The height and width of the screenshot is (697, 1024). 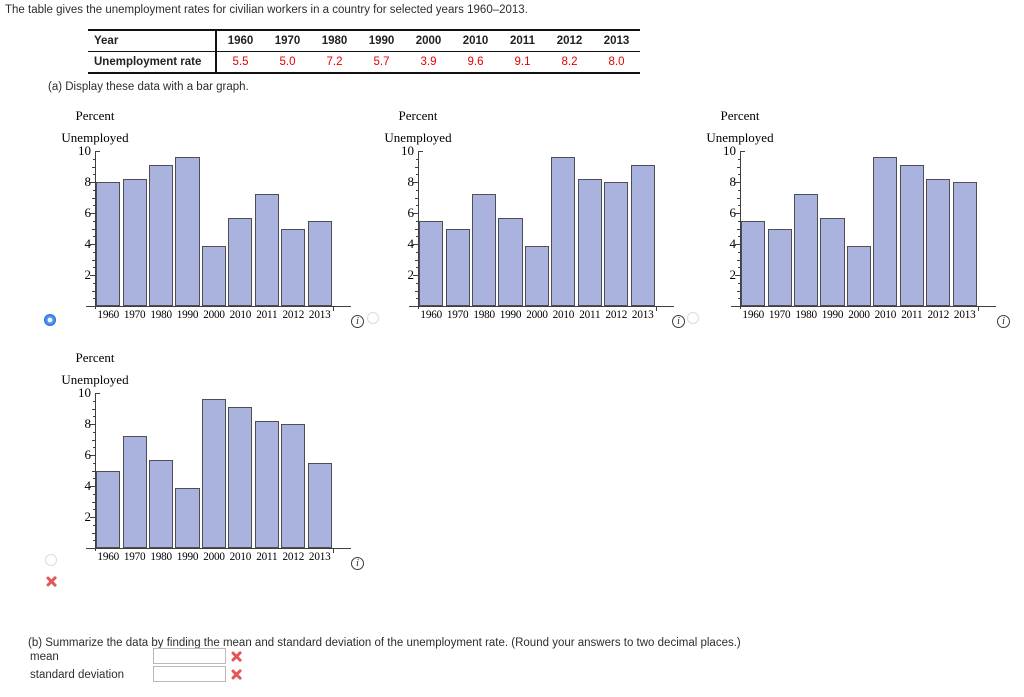 I want to click on year-cell: 2011, so click(x=522, y=41).